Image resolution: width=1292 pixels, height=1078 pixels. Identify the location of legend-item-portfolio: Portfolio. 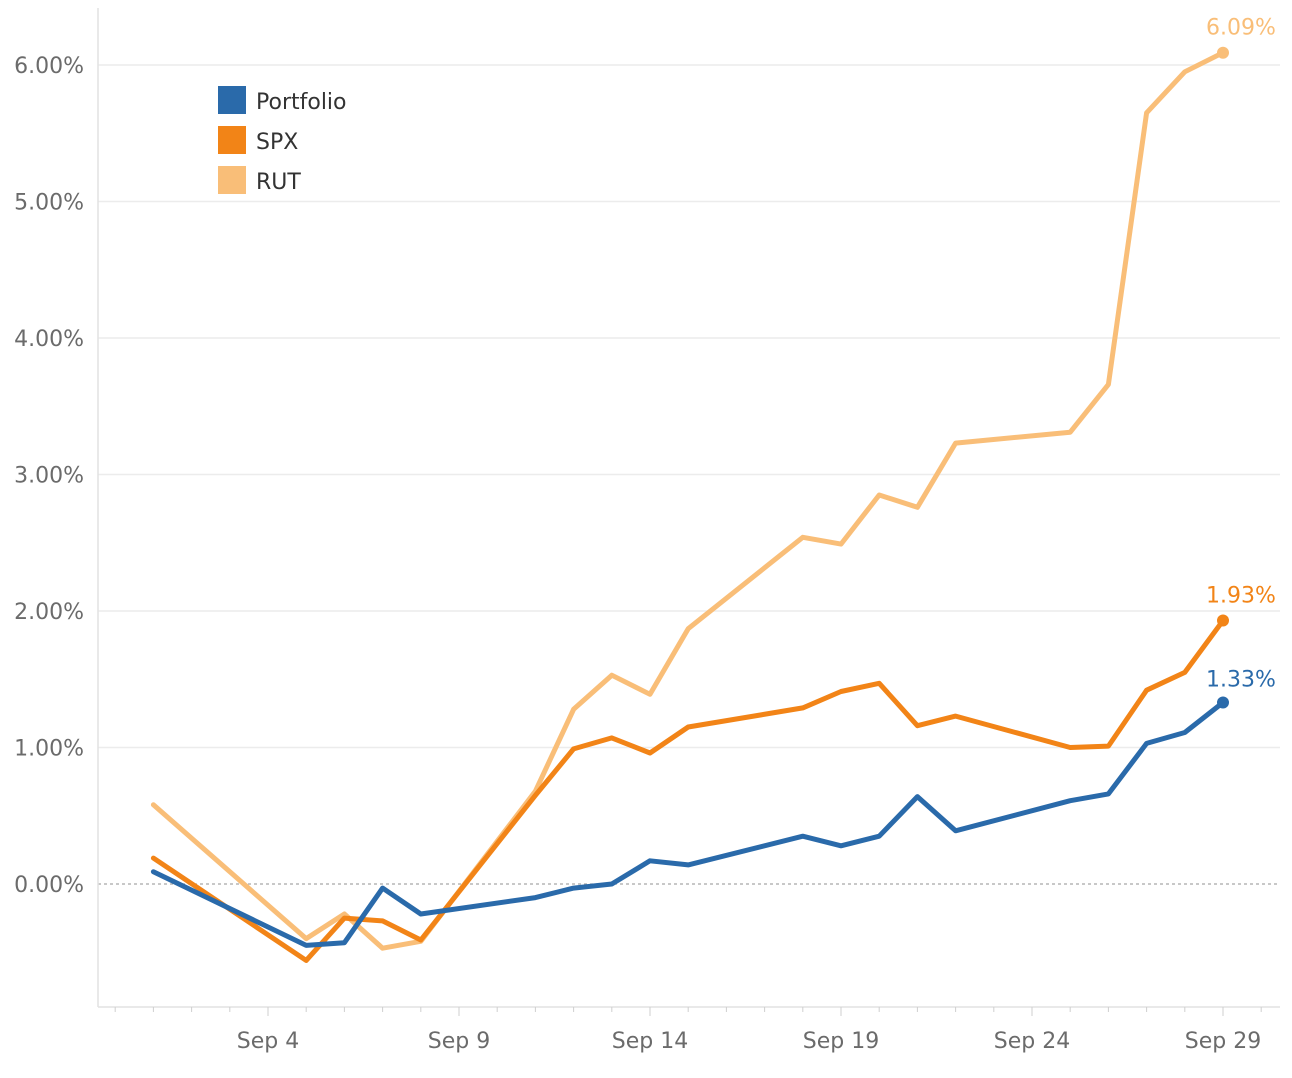
(282, 100).